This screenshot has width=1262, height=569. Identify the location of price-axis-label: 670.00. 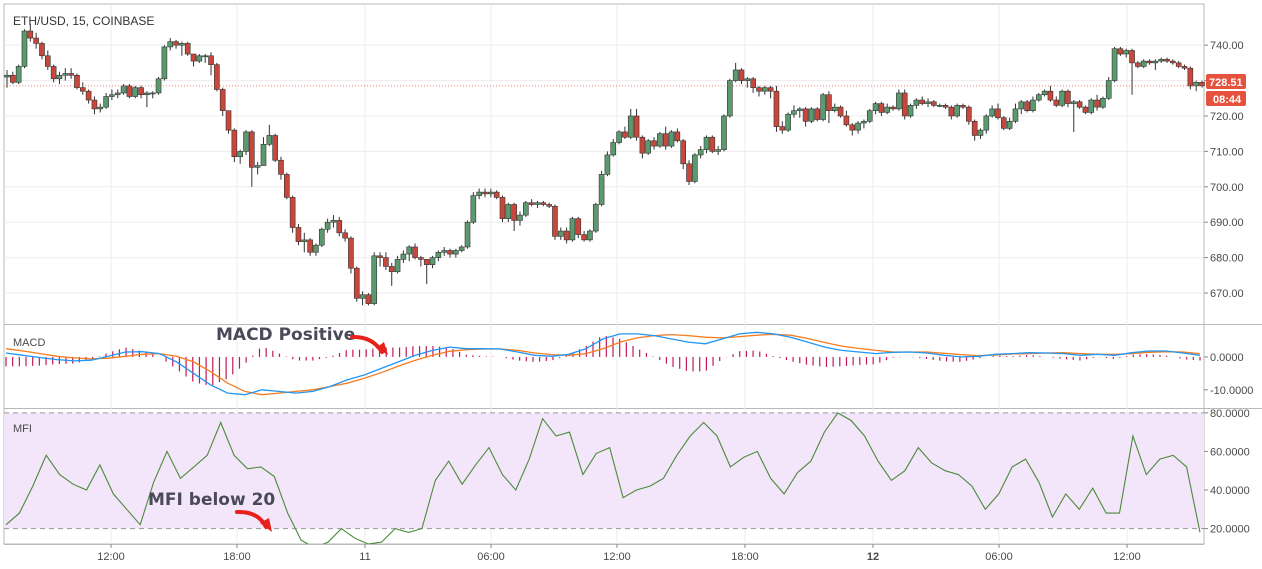
(1227, 294).